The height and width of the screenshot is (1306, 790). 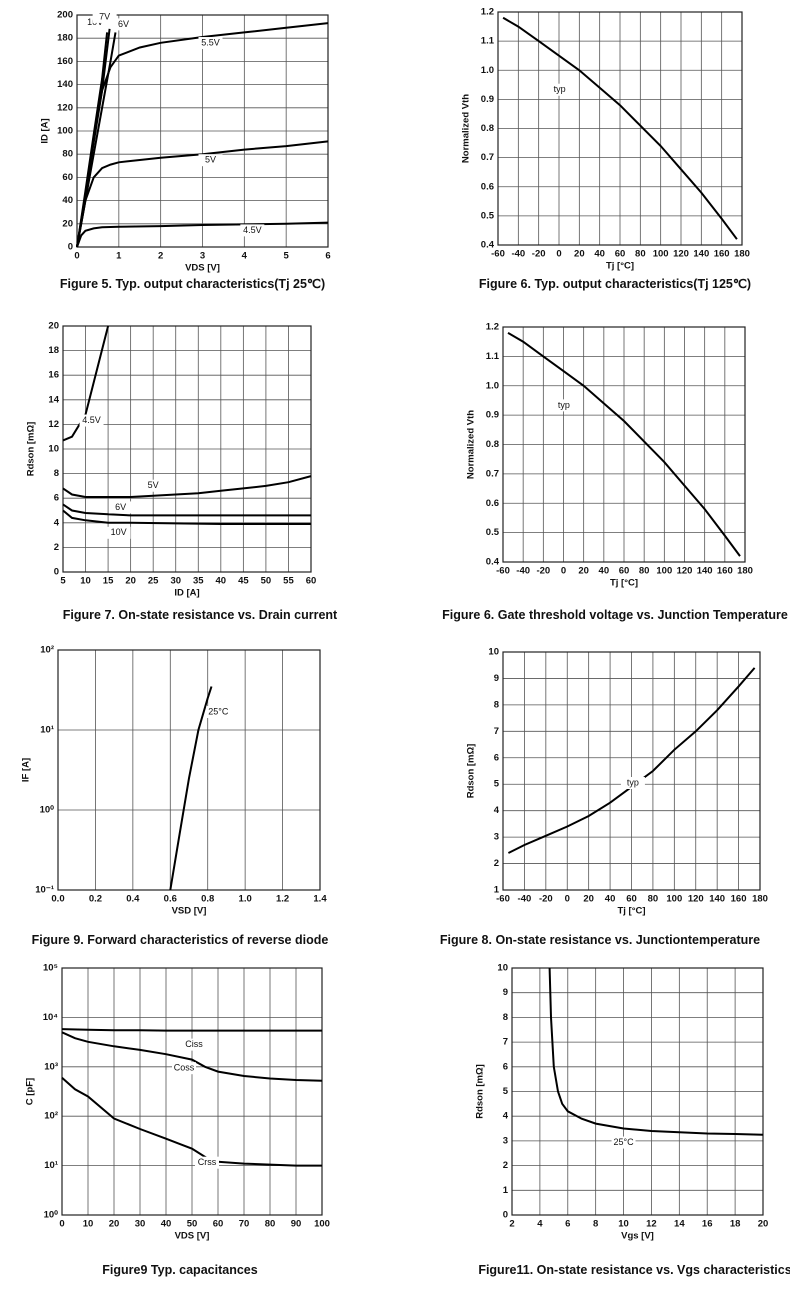 What do you see at coordinates (320, 899) in the screenshot?
I see `x-tick-label: 1.4` at bounding box center [320, 899].